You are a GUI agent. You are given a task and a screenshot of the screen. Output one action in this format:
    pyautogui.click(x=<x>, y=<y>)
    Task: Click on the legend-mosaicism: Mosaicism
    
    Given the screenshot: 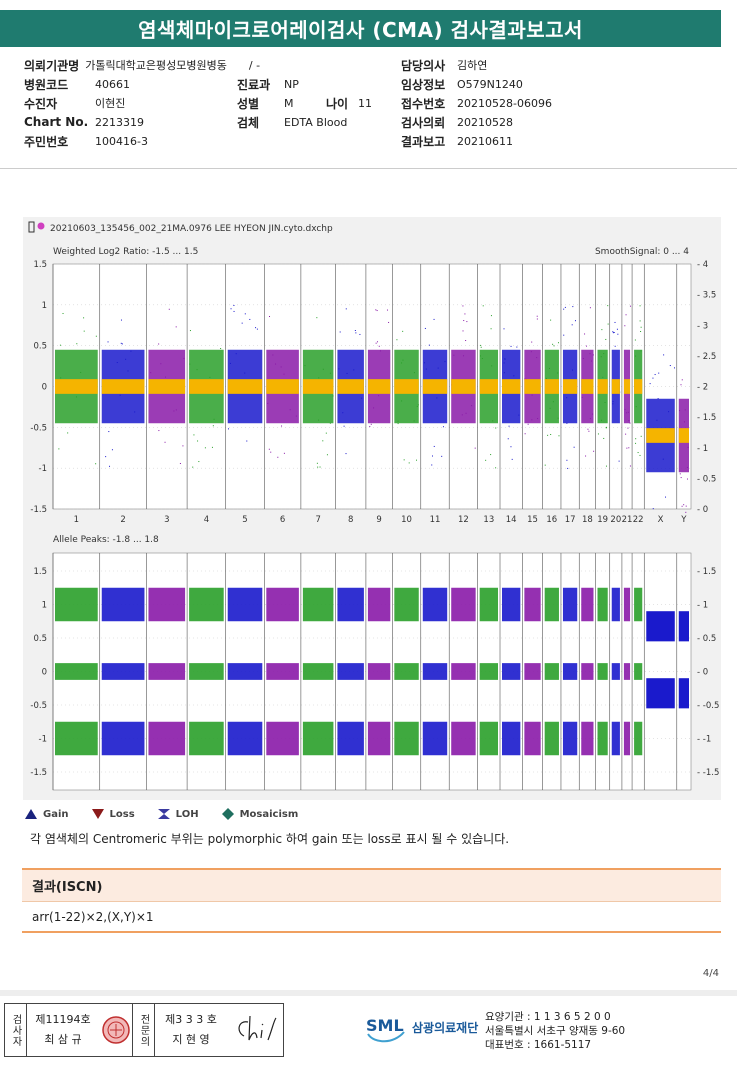 What is the action you would take?
    pyautogui.click(x=260, y=814)
    